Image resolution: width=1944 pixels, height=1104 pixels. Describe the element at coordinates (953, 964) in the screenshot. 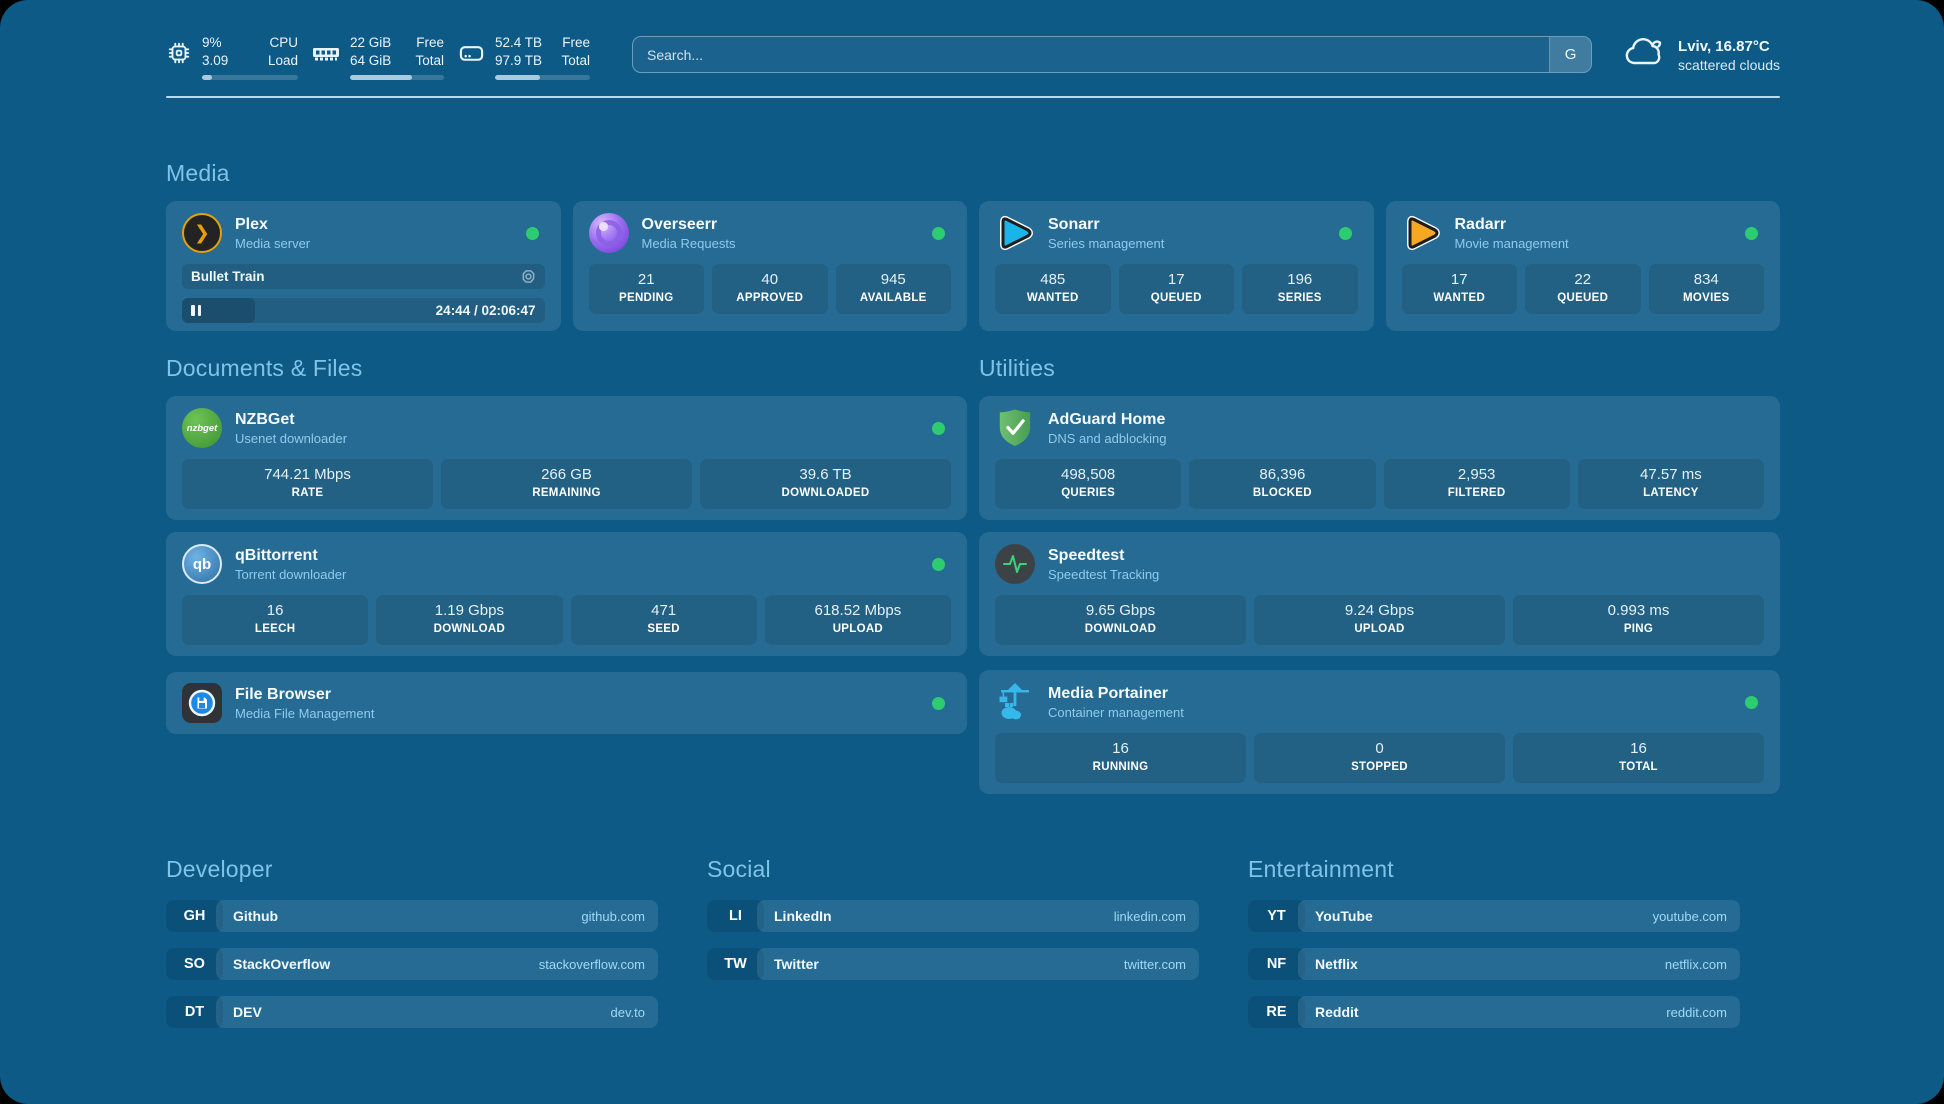

I see `link-row-twitter: TW Twitter twitter.com` at that location.